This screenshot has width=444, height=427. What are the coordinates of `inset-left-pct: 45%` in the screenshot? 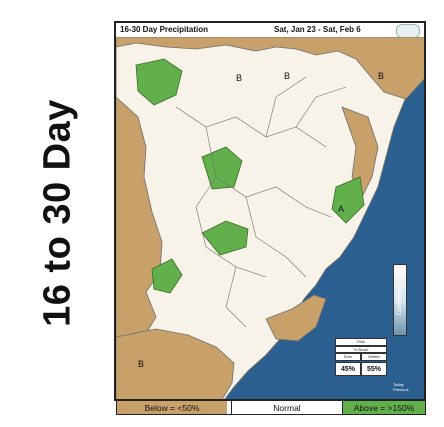 It's located at (348, 369).